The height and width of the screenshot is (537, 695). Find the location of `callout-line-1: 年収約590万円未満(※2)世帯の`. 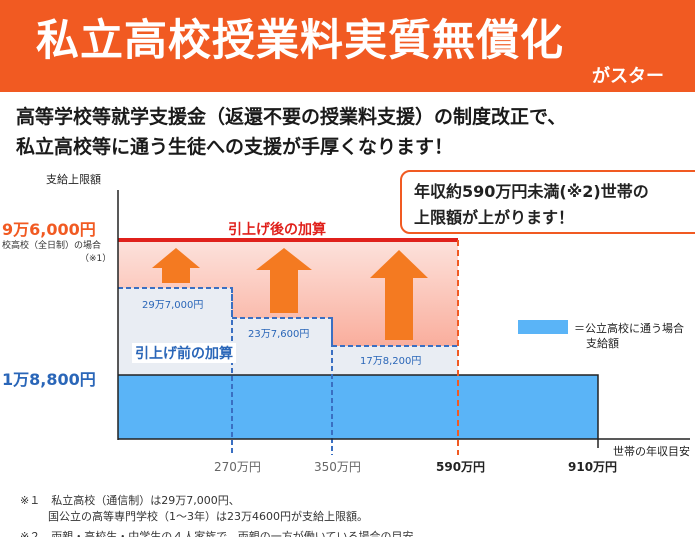

callout-line-1: 年収約590万円未満(※2)世帯の is located at coordinates (531, 191).